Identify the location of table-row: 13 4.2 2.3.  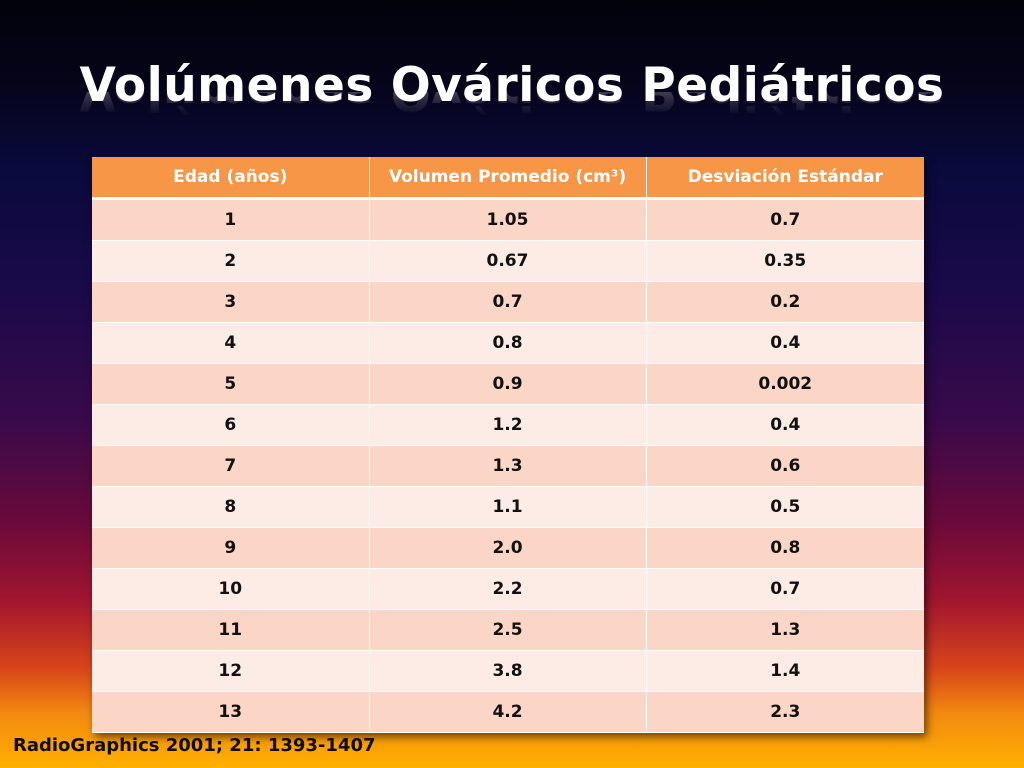
(508, 712).